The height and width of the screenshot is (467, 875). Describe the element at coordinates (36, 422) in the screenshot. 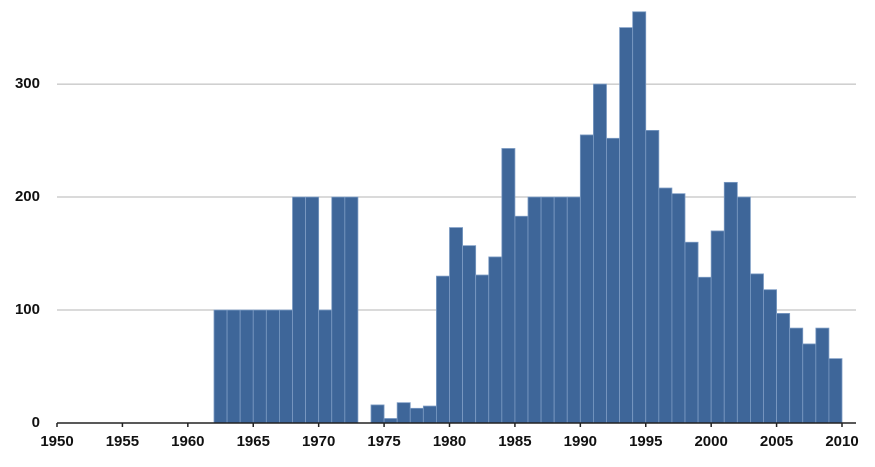

I see `y-tick-label: 0` at that location.